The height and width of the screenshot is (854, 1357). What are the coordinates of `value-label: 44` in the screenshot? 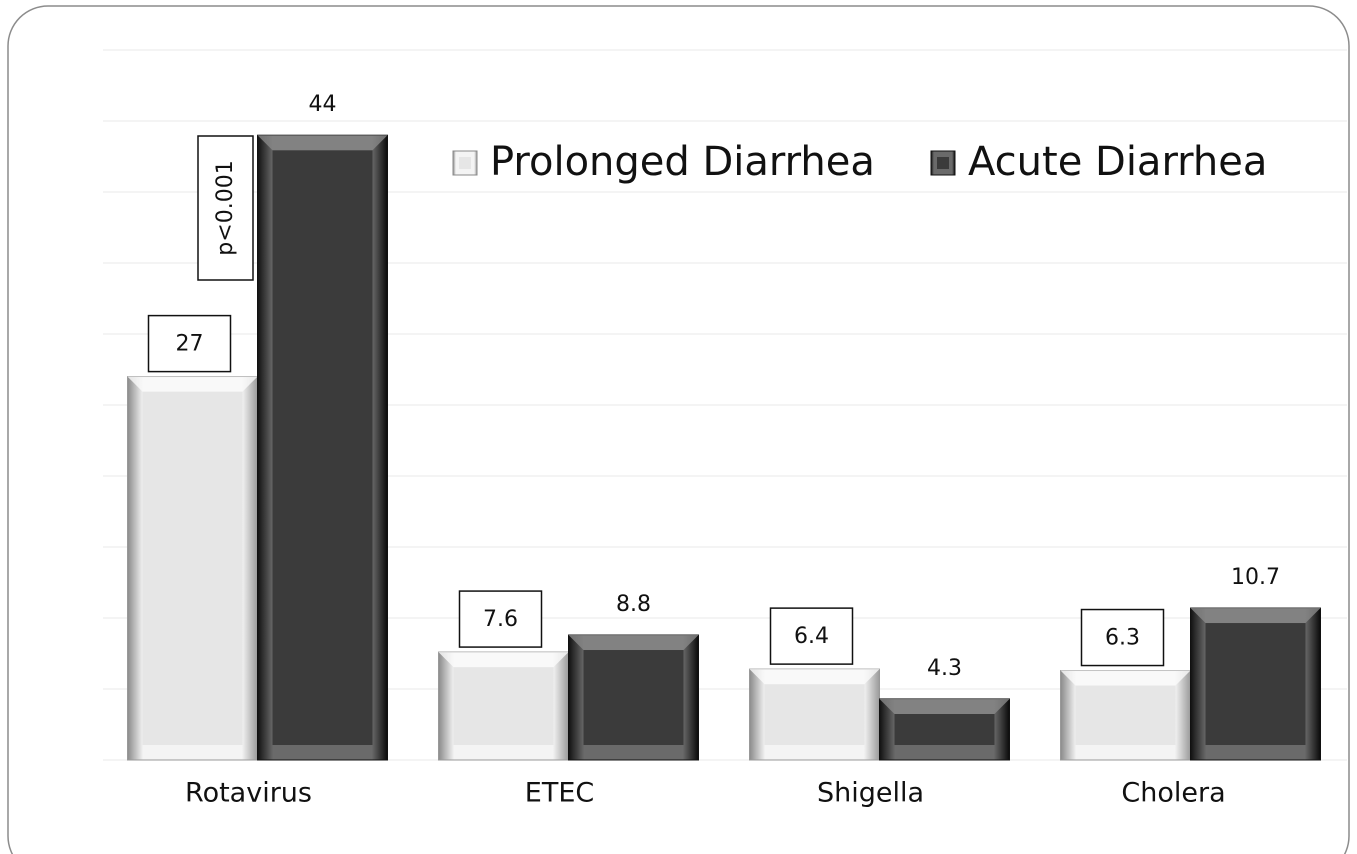 It's located at (323, 104).